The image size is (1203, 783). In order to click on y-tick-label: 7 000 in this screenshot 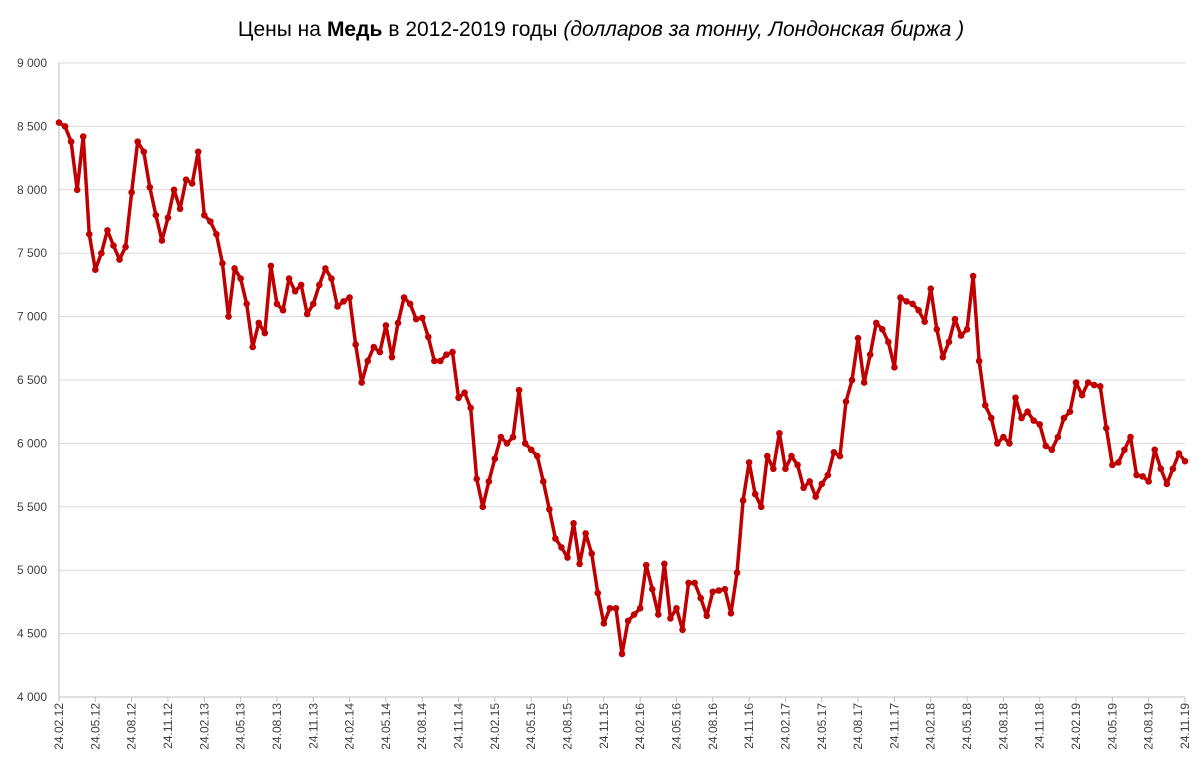, I will do `click(32, 317)`.